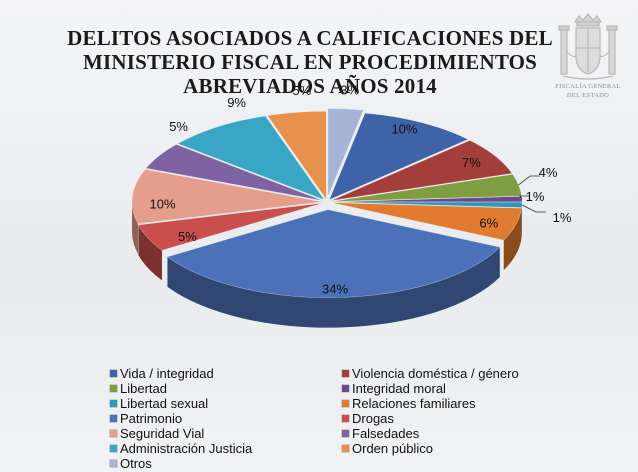 This screenshot has height=472, width=638. I want to click on legend-item-integridad-moral: Integridad moral, so click(453, 388).